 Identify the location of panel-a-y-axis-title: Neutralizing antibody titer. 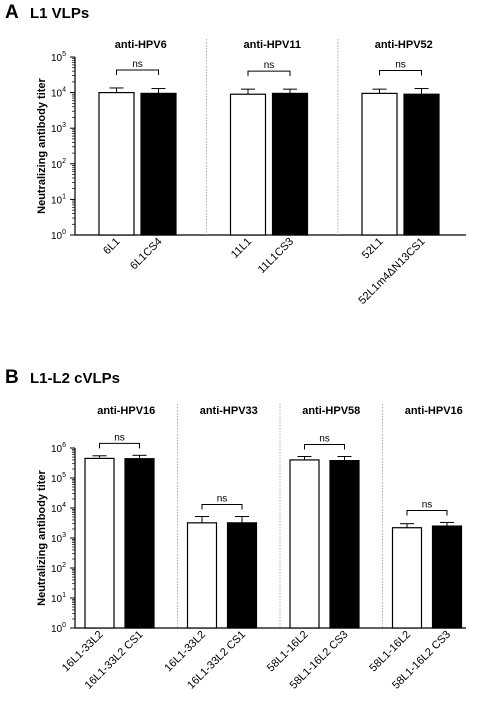
(42, 145).